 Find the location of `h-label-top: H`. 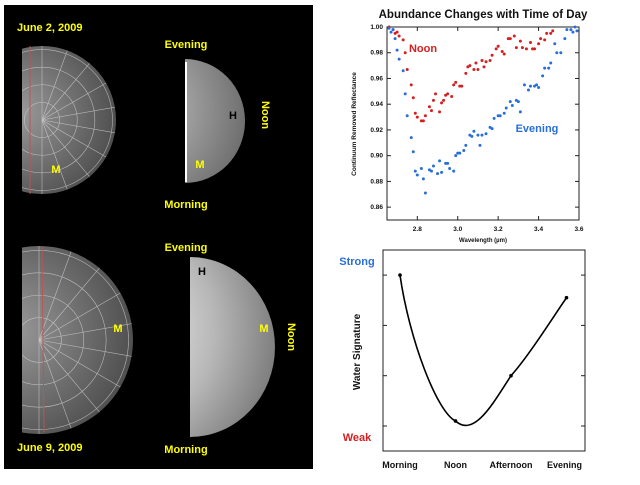

h-label-top: H is located at coordinates (233, 116).